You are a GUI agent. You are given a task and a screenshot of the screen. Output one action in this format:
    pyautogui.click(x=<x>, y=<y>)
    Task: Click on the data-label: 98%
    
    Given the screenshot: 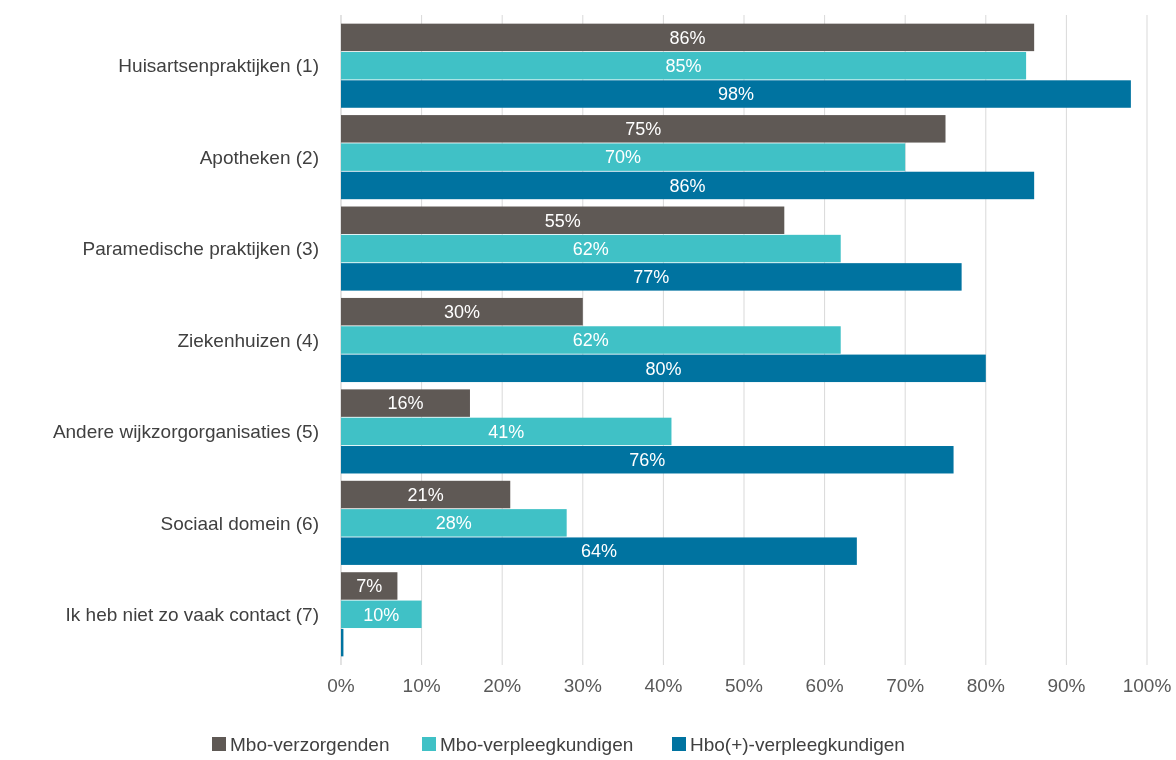 What is the action you would take?
    pyautogui.click(x=735, y=94)
    